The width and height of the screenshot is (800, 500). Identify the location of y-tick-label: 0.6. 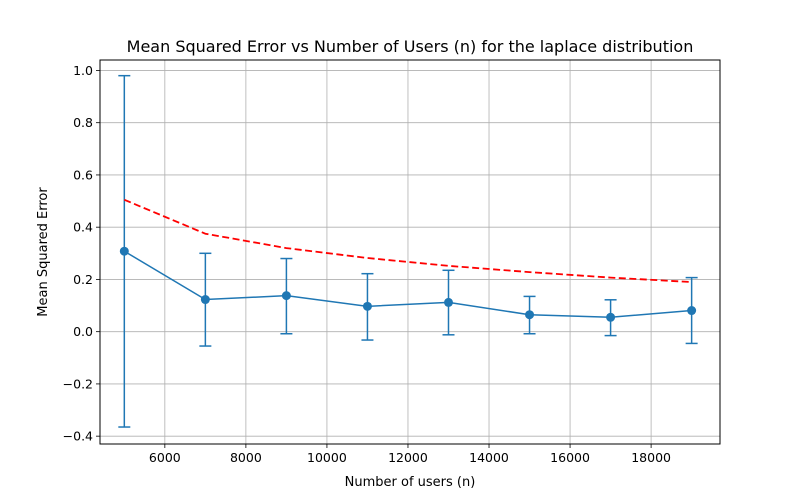
(83, 174).